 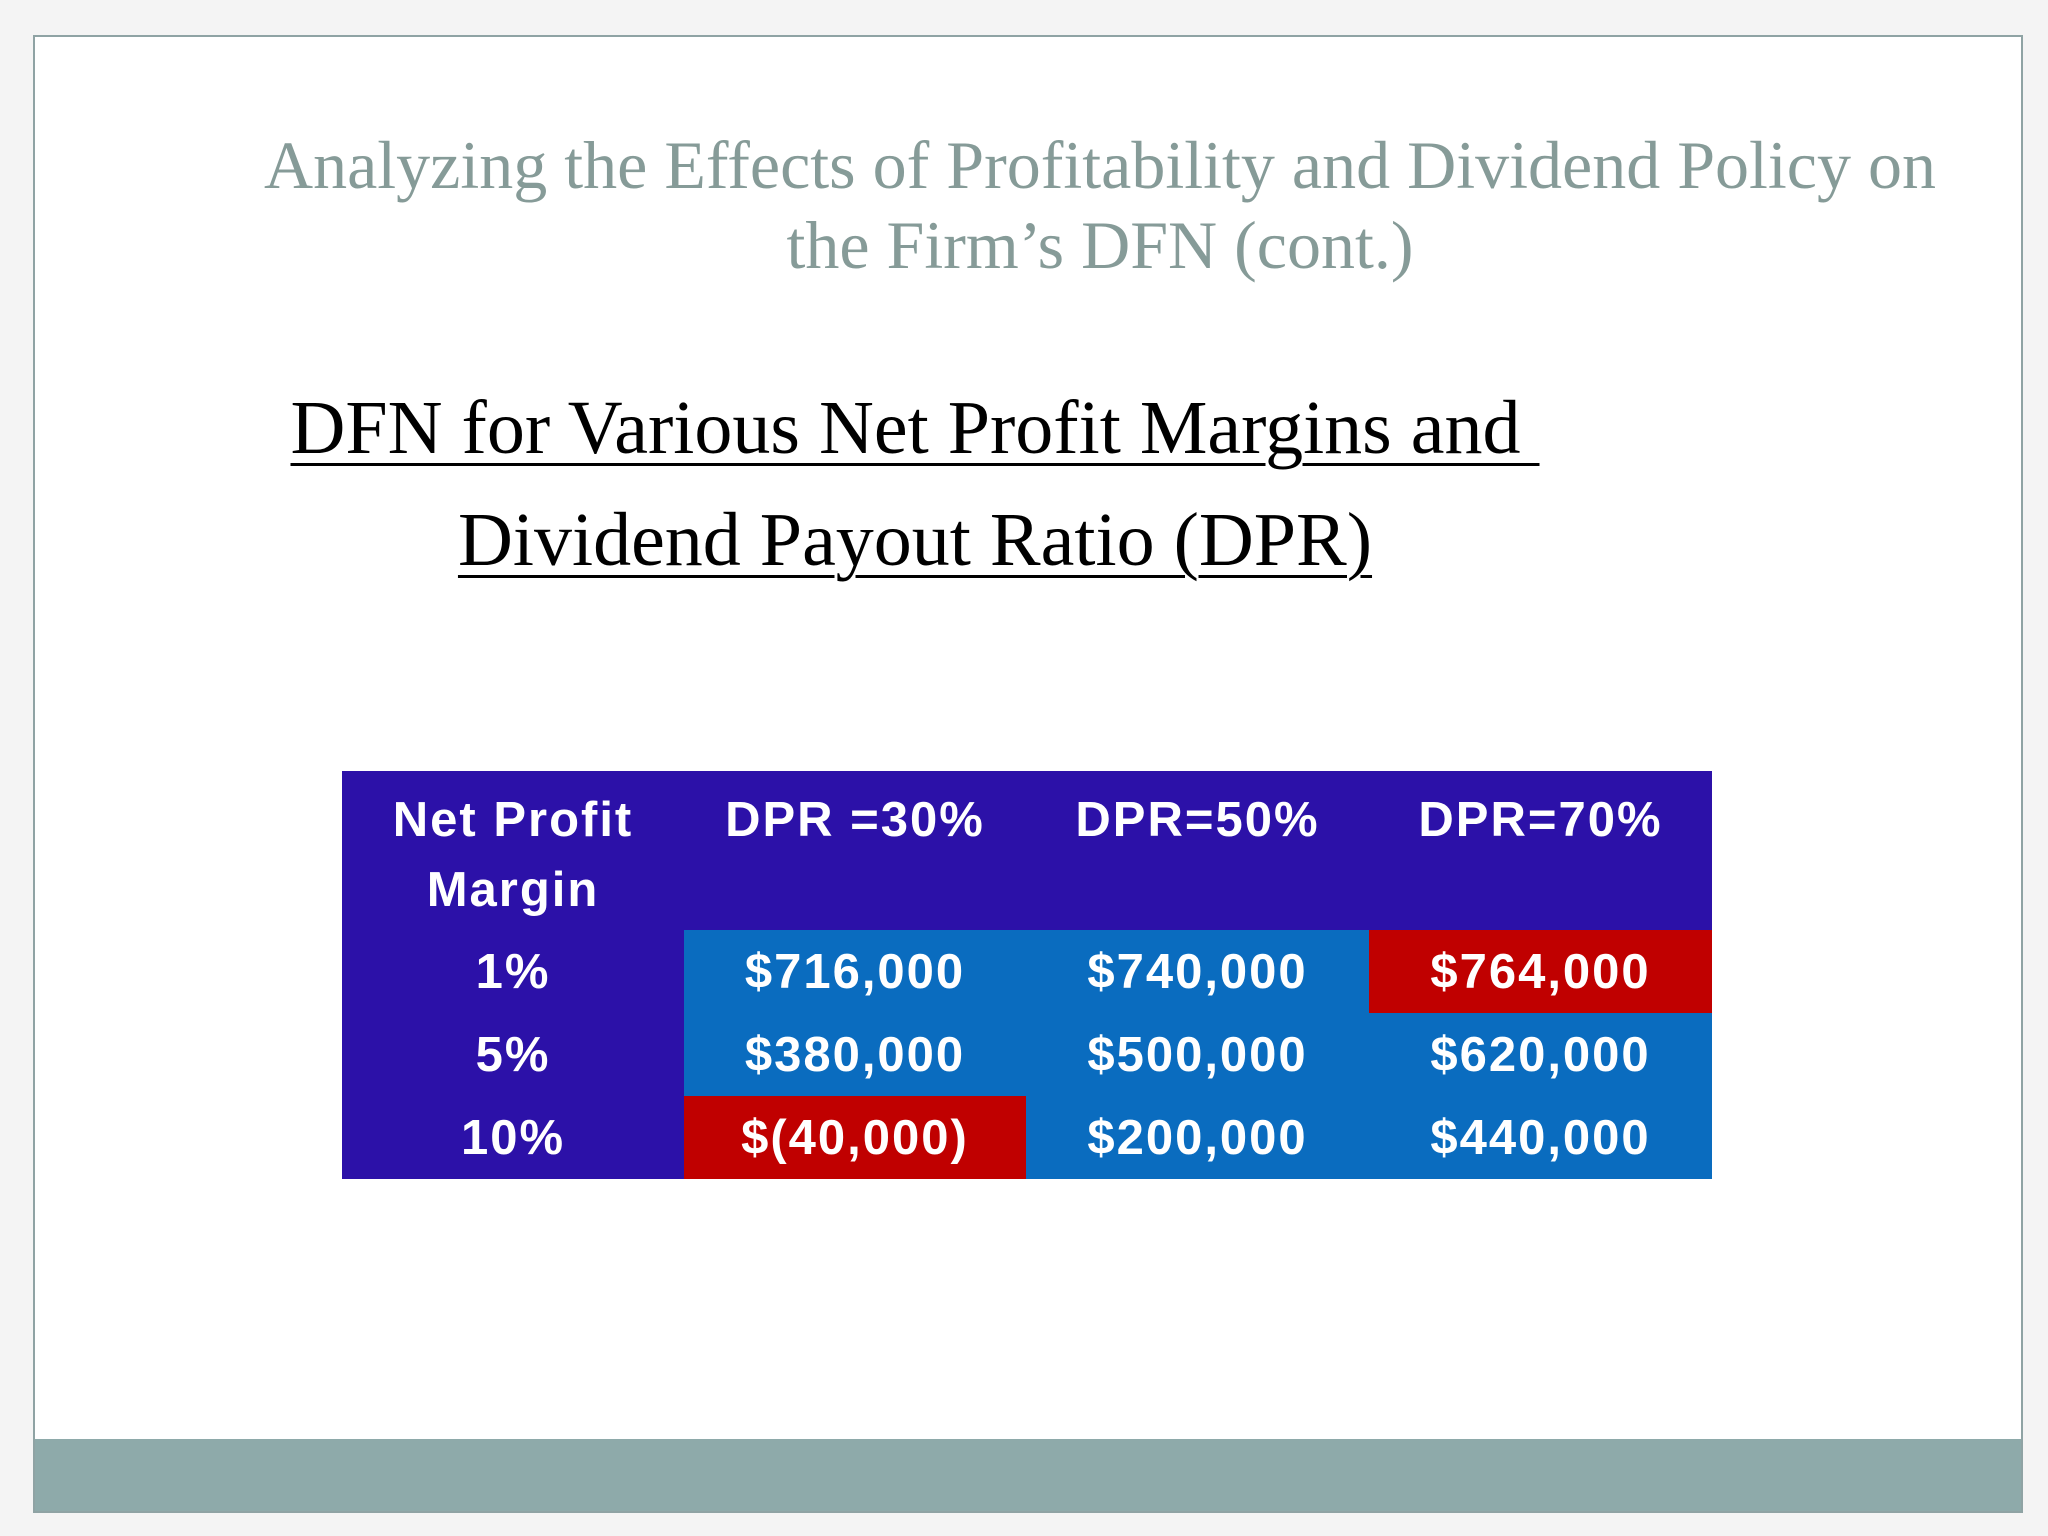 What do you see at coordinates (855, 1054) in the screenshot?
I see `value-cell: $380,000` at bounding box center [855, 1054].